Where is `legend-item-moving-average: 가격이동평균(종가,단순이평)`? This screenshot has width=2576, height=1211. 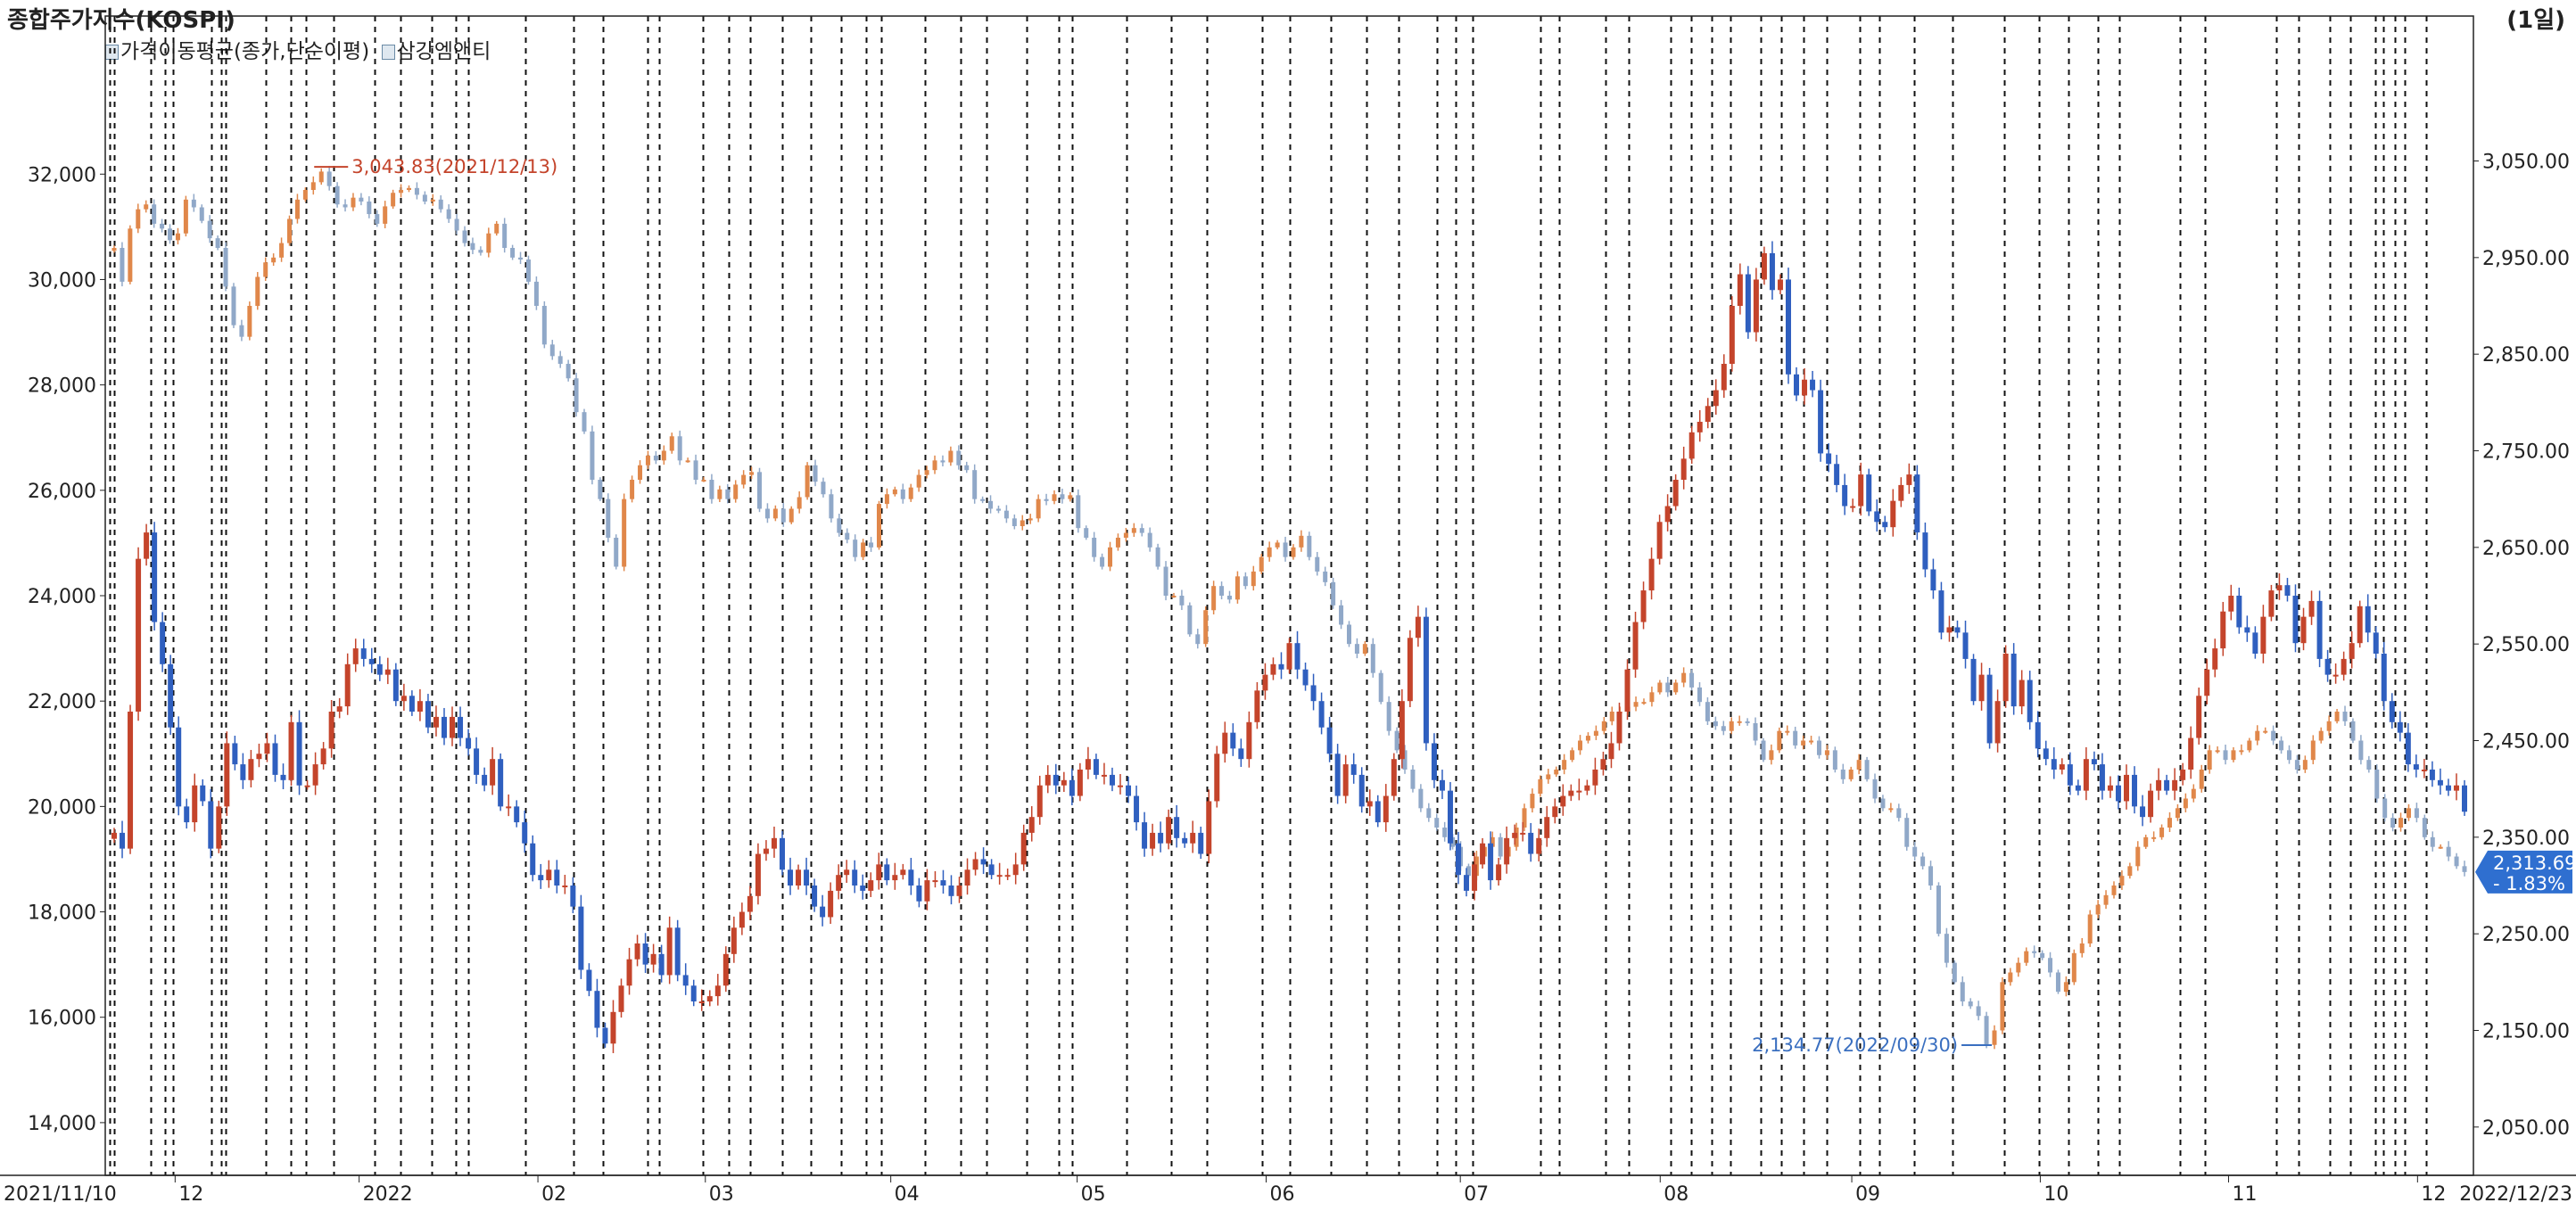
legend-item-moving-average: 가격이동평균(종가,단순이평) is located at coordinates (237, 52).